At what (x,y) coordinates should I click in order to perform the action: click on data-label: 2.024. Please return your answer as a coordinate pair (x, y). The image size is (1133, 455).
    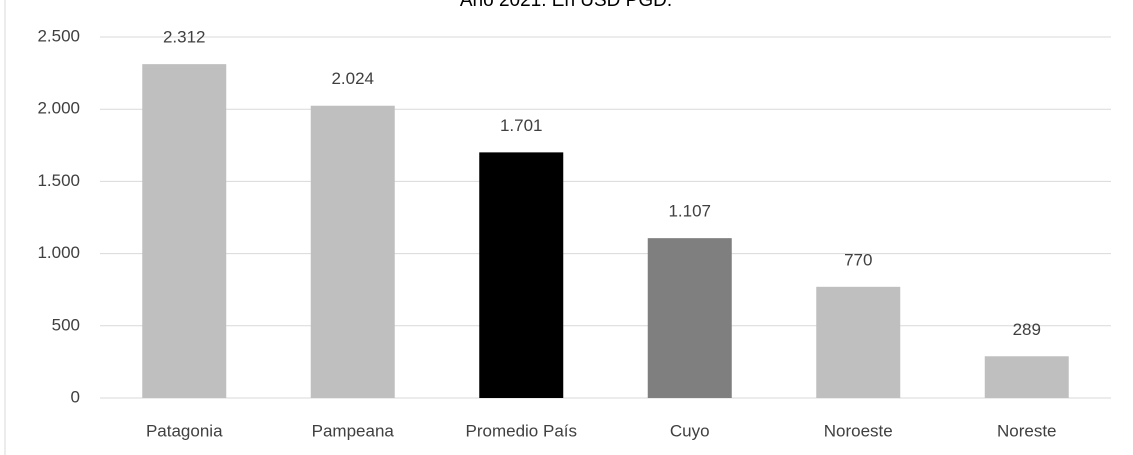
    Looking at the image, I should click on (352, 78).